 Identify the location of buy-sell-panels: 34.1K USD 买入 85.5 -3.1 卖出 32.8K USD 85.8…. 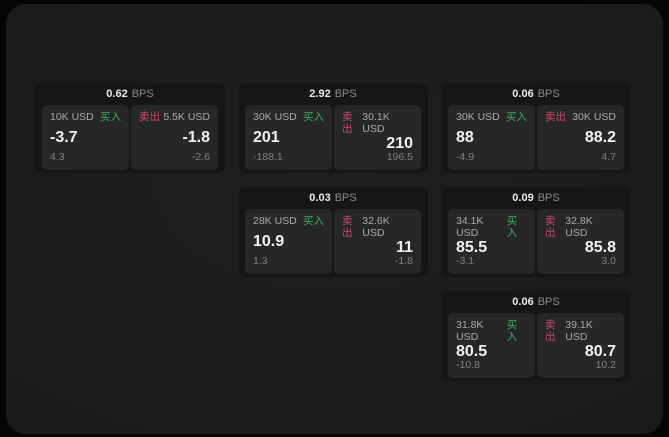
(536, 241).